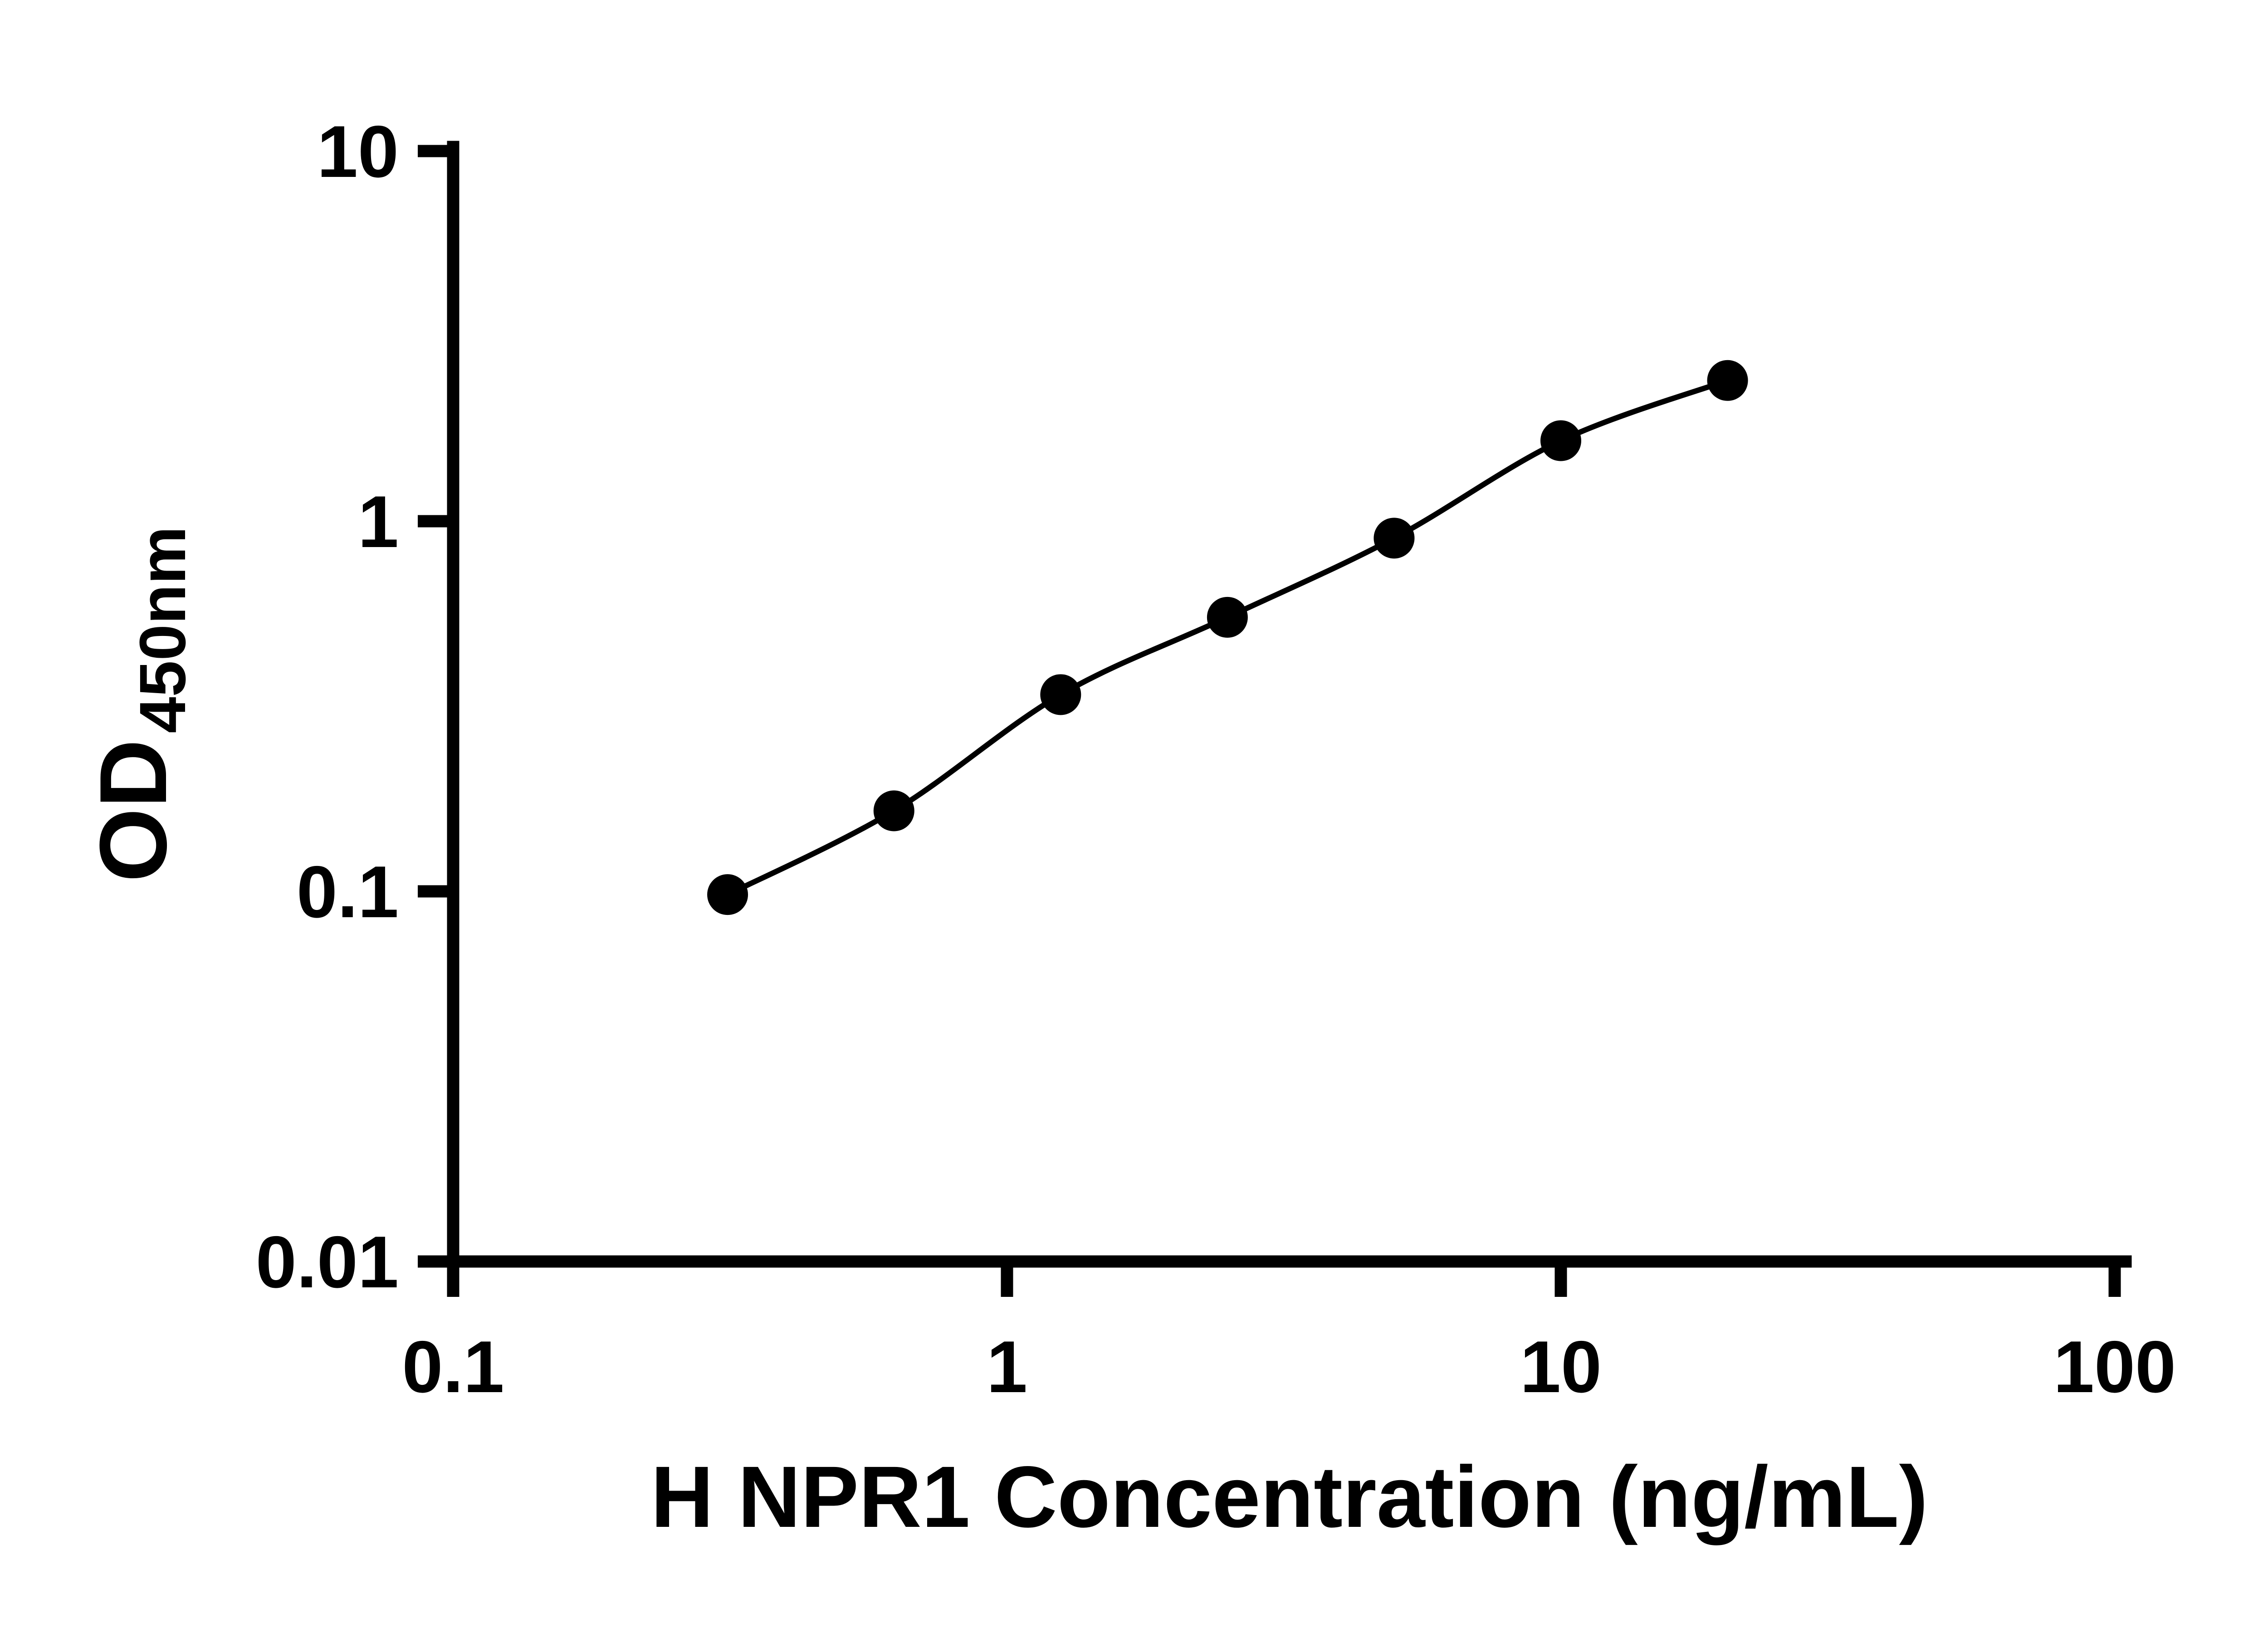  What do you see at coordinates (358, 152) in the screenshot?
I see `y-tick-label: 10` at bounding box center [358, 152].